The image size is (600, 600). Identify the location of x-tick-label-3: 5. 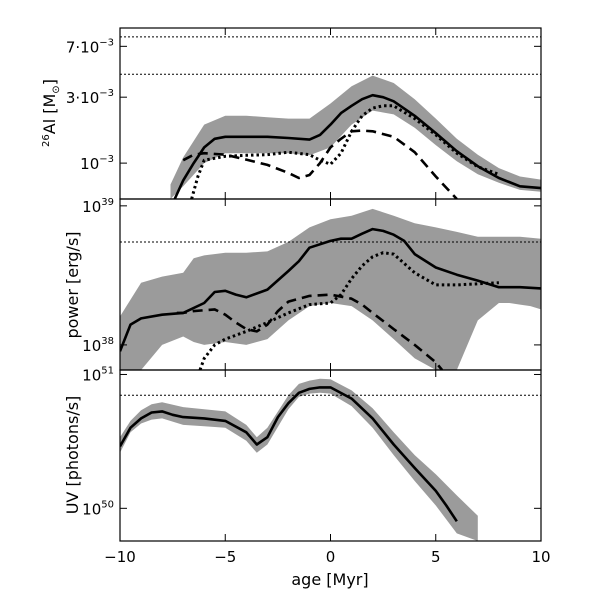
(436, 557).